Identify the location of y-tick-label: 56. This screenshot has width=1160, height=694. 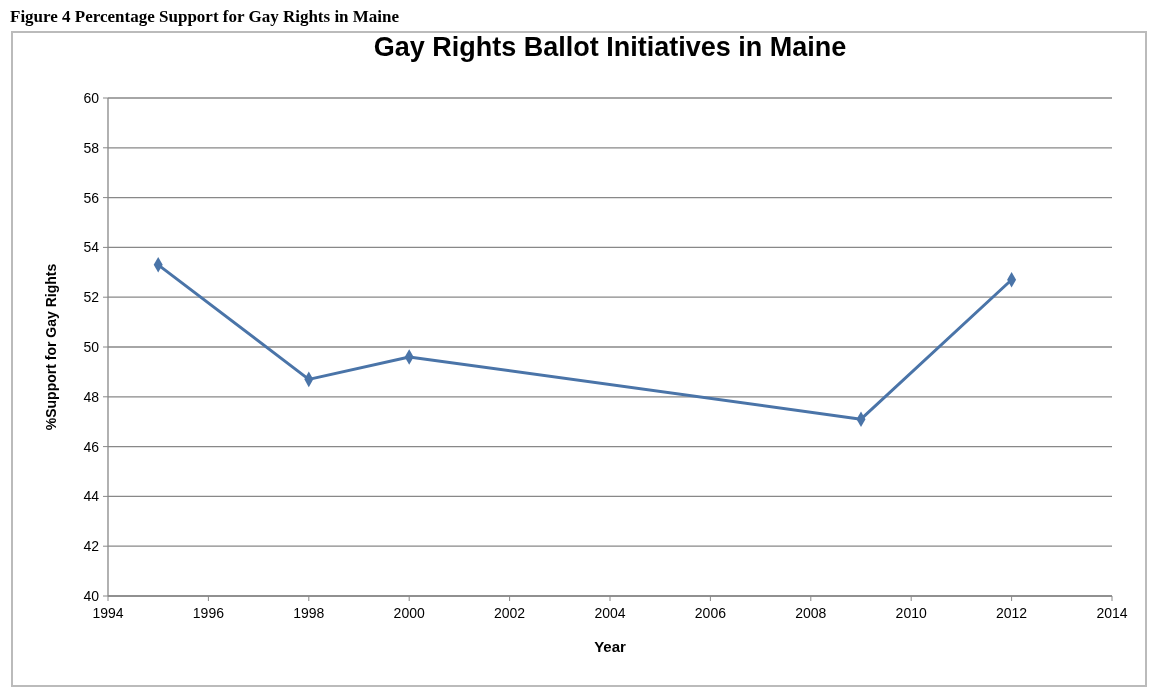
(91, 197).